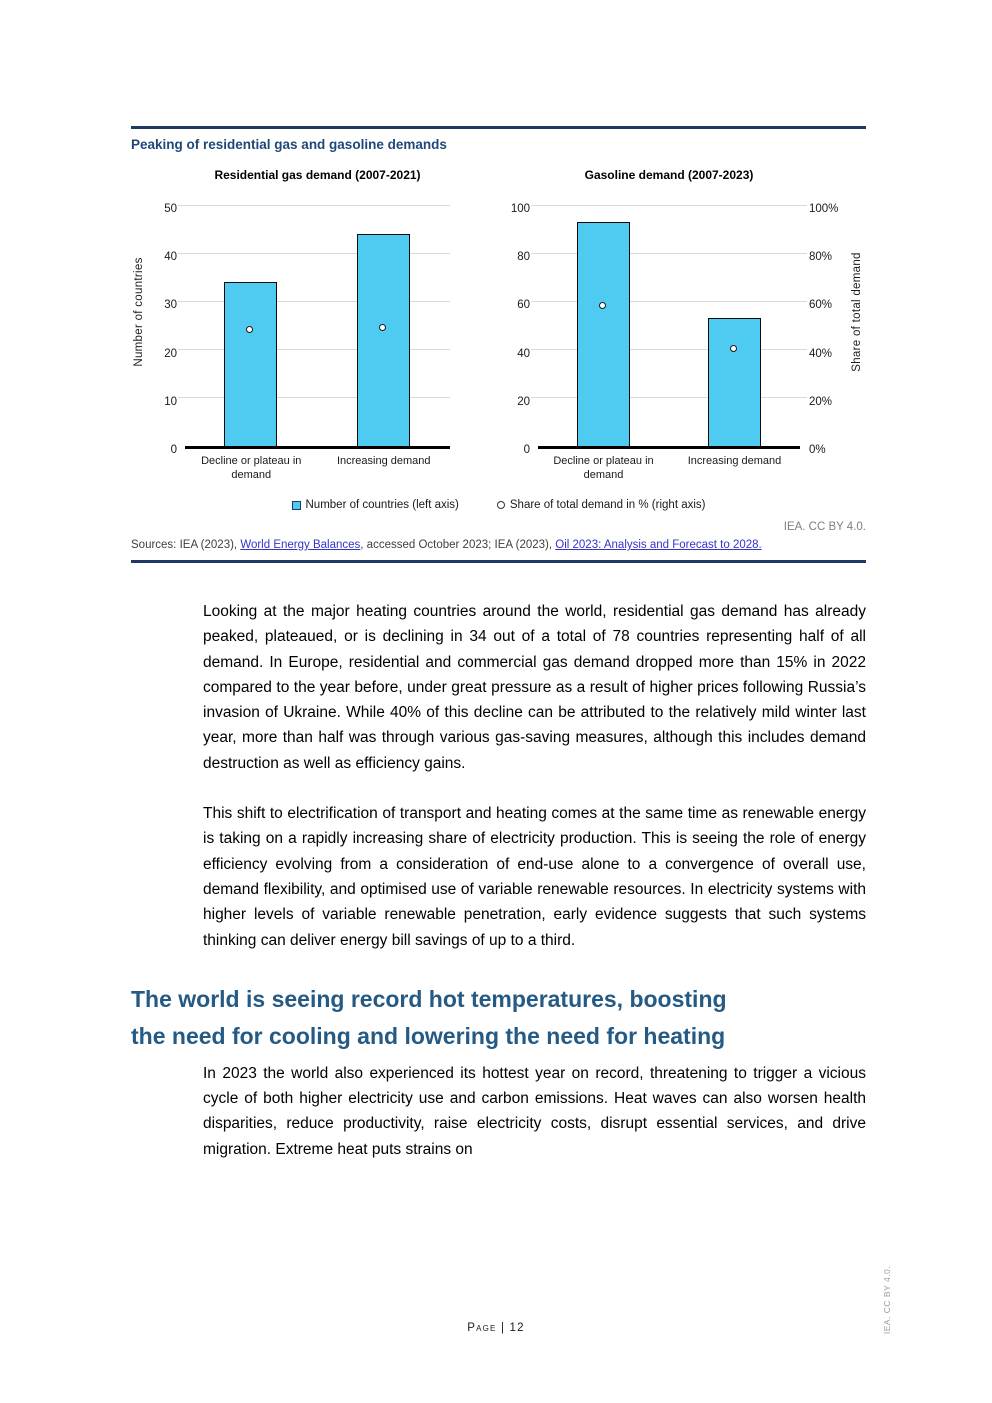  What do you see at coordinates (496, 1328) in the screenshot?
I see `page-number: Page | 12` at bounding box center [496, 1328].